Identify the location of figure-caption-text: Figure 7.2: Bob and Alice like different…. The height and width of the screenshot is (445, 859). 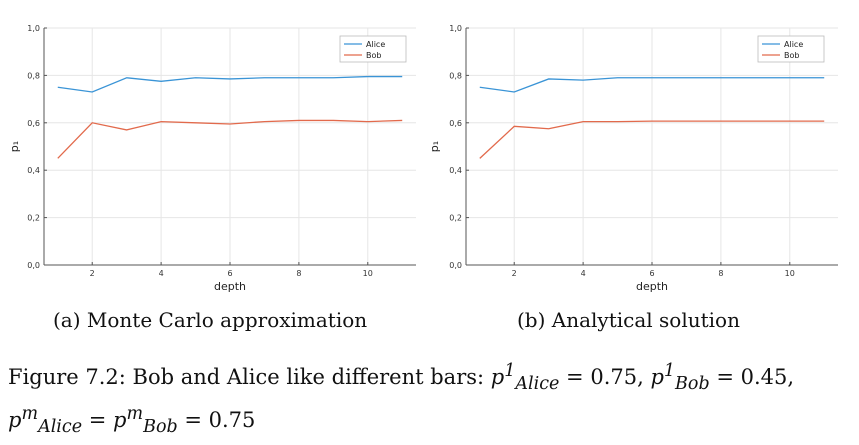
(246, 377).